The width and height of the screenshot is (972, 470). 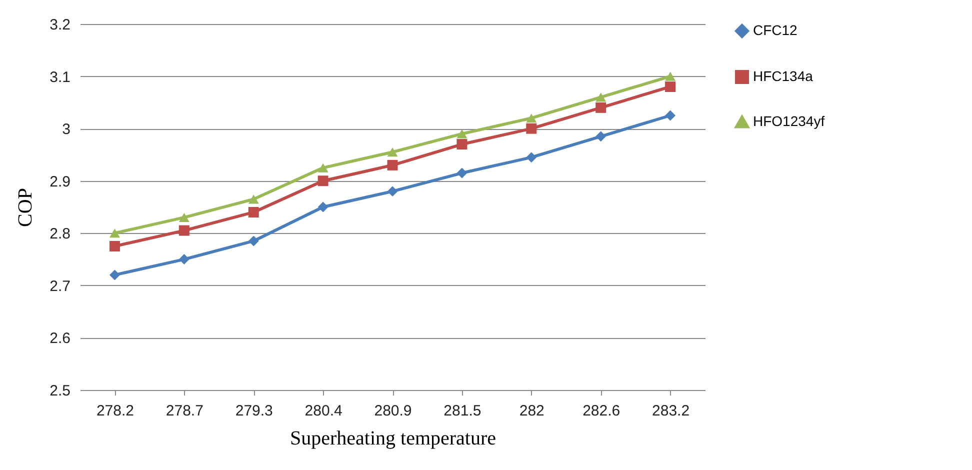 What do you see at coordinates (60, 339) in the screenshot?
I see `y-tick-label: 2.6` at bounding box center [60, 339].